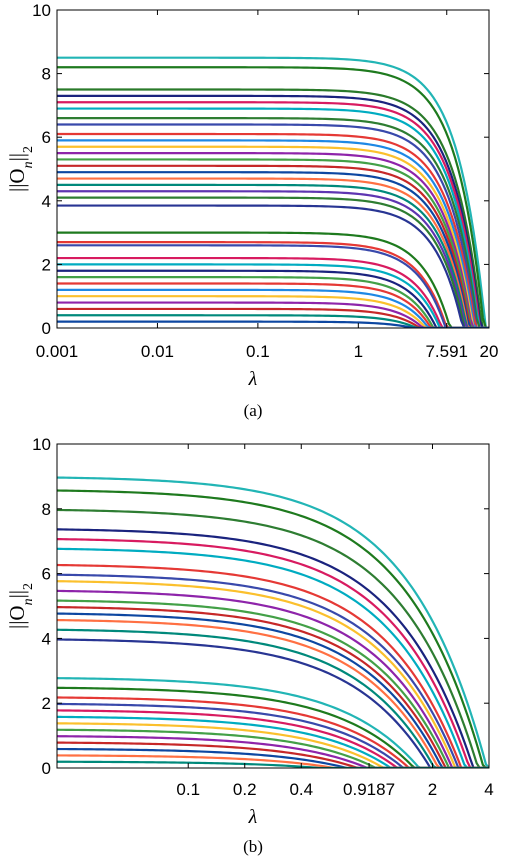 This screenshot has width=510, height=858. Describe the element at coordinates (301, 789) in the screenshot. I see `x-tick-label: 0.4` at that location.